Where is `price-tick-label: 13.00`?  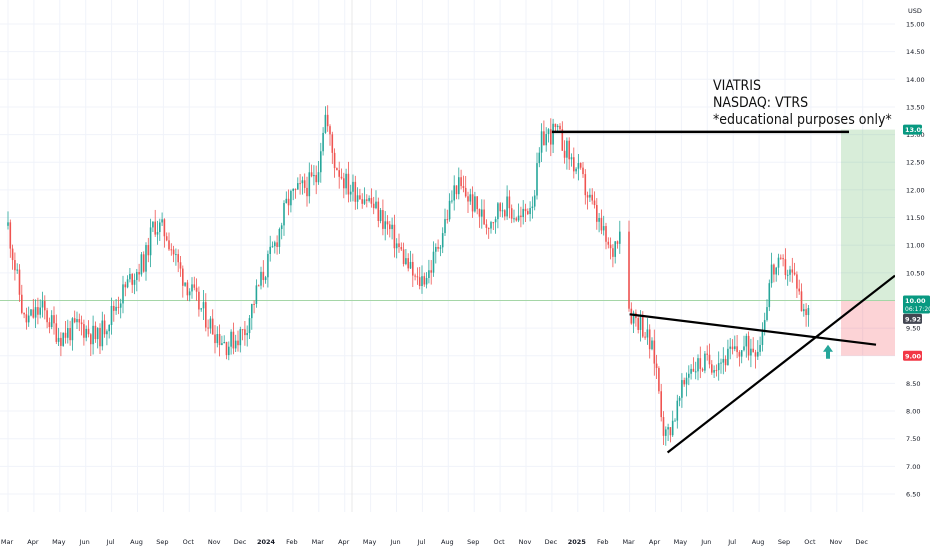 price-tick-label: 13.00 is located at coordinates (915, 135).